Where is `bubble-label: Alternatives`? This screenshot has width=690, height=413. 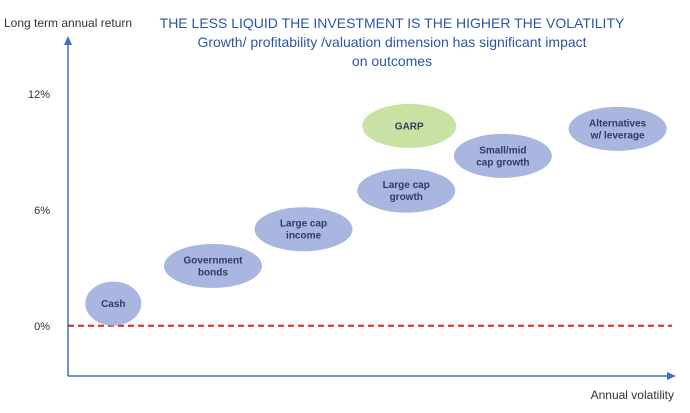
bubble-label: Alternatives is located at coordinates (618, 123).